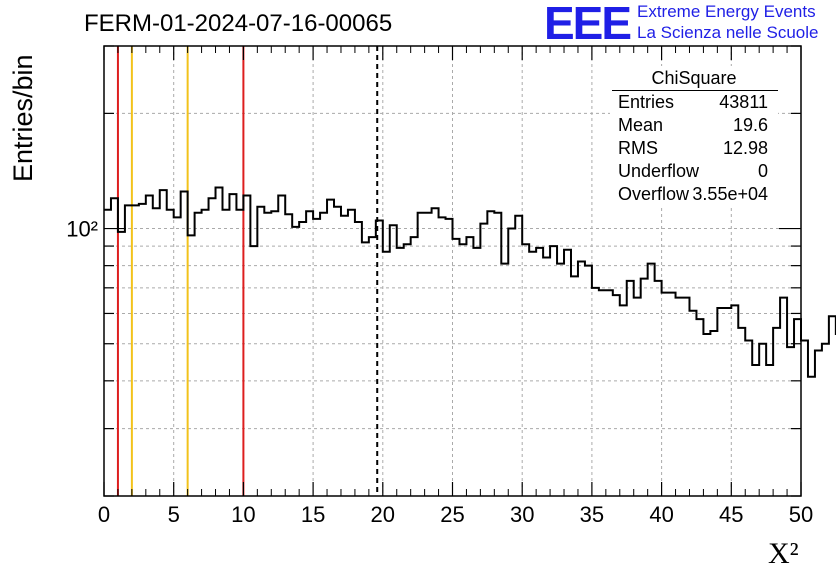 The image size is (836, 572). I want to click on x-tick-label: 35, so click(592, 514).